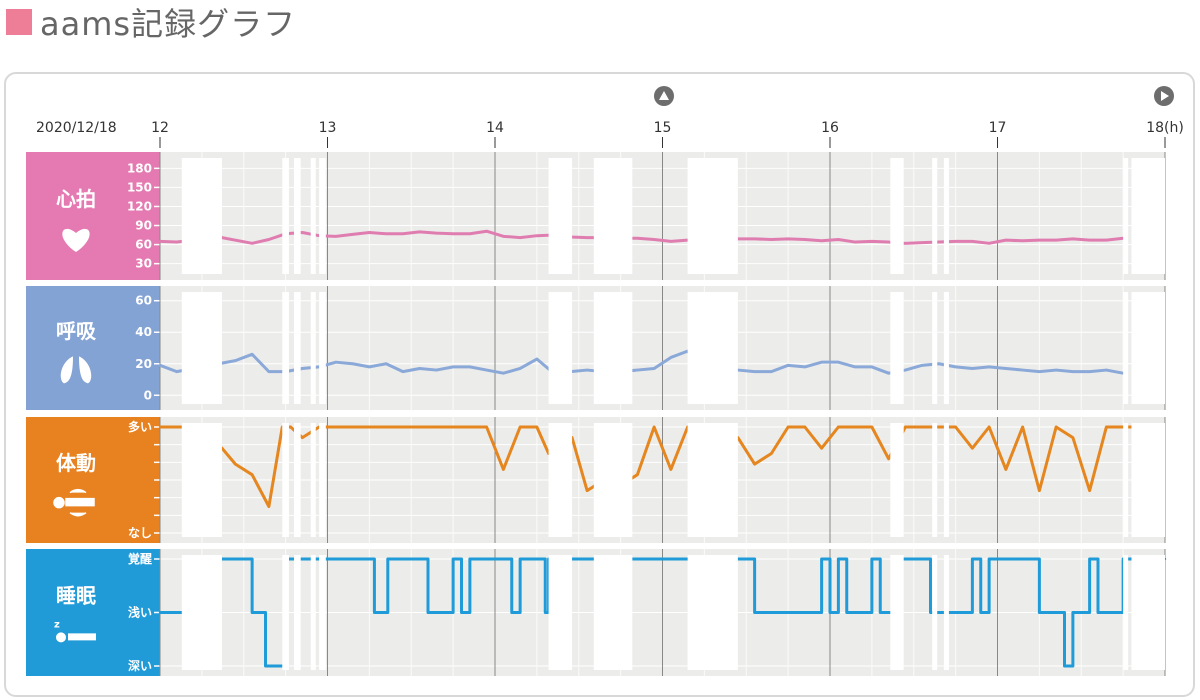 This screenshot has width=1200, height=700. Describe the element at coordinates (495, 128) in the screenshot. I see `x-tick-label: 14` at that location.